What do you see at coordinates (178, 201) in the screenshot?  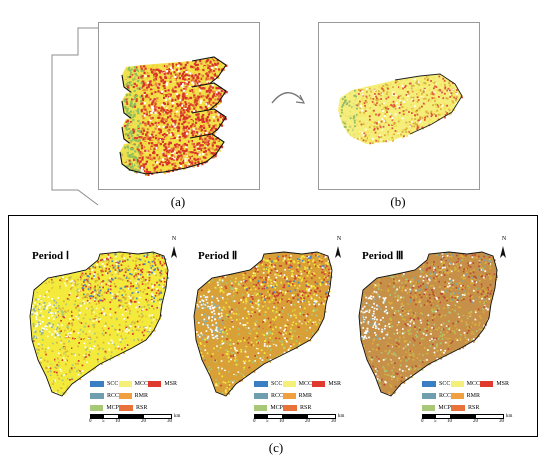 I see `caption-a: (a)` at bounding box center [178, 201].